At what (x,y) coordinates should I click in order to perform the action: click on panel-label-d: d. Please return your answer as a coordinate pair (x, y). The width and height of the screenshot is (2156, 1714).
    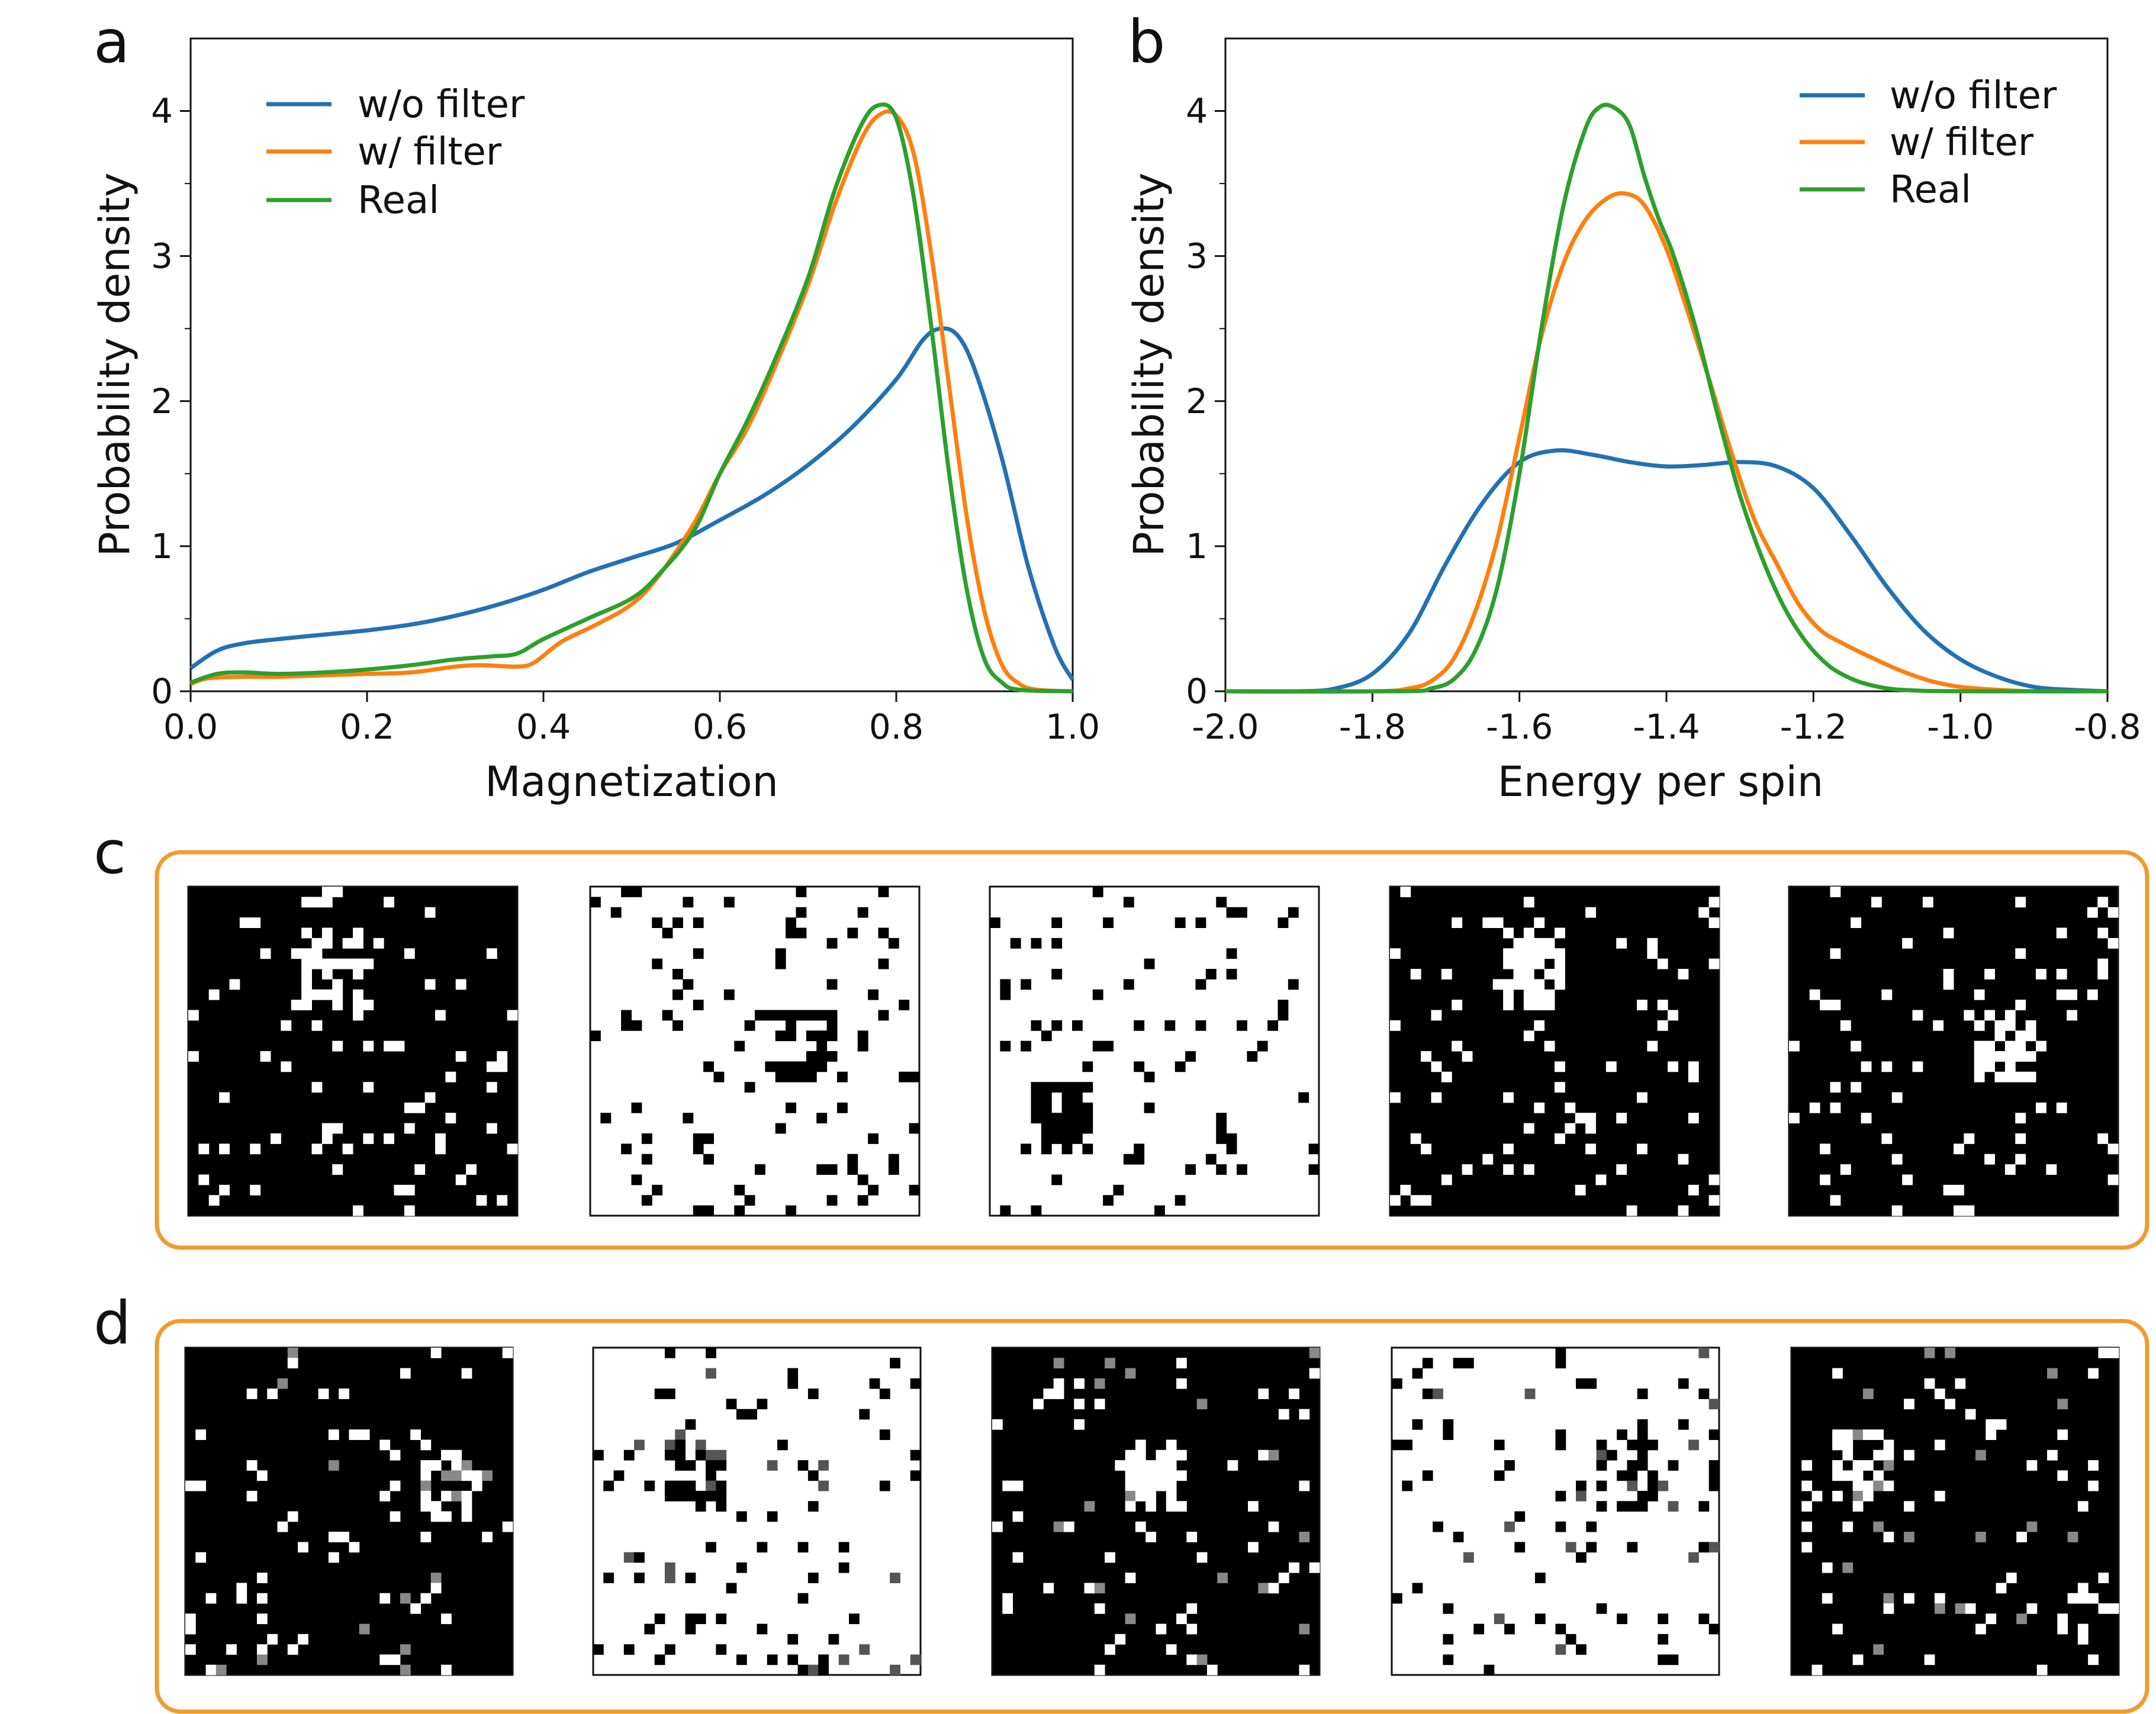
    Looking at the image, I should click on (112, 1323).